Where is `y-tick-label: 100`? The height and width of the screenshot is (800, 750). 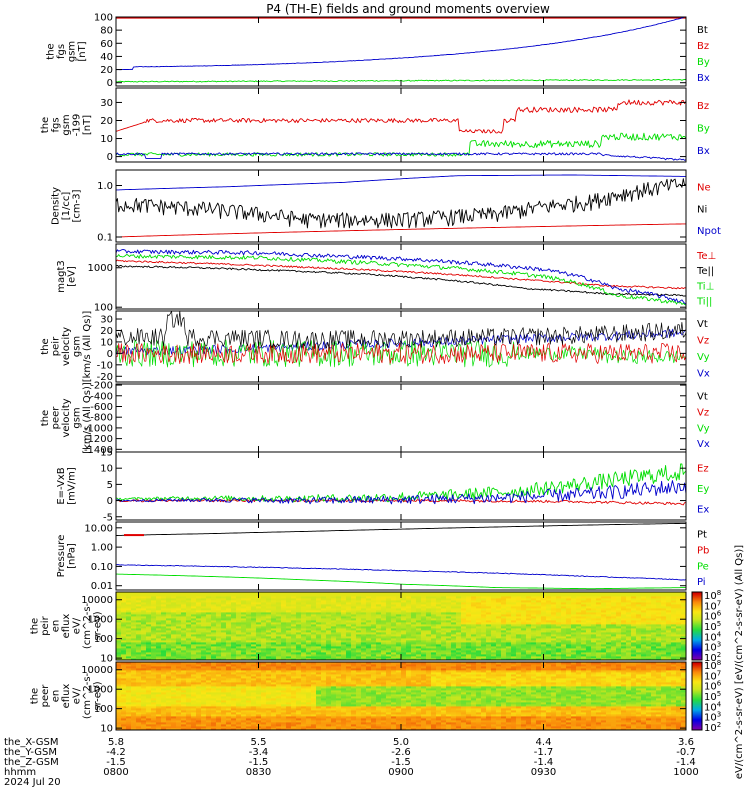
y-tick-label: 100 is located at coordinates (103, 639).